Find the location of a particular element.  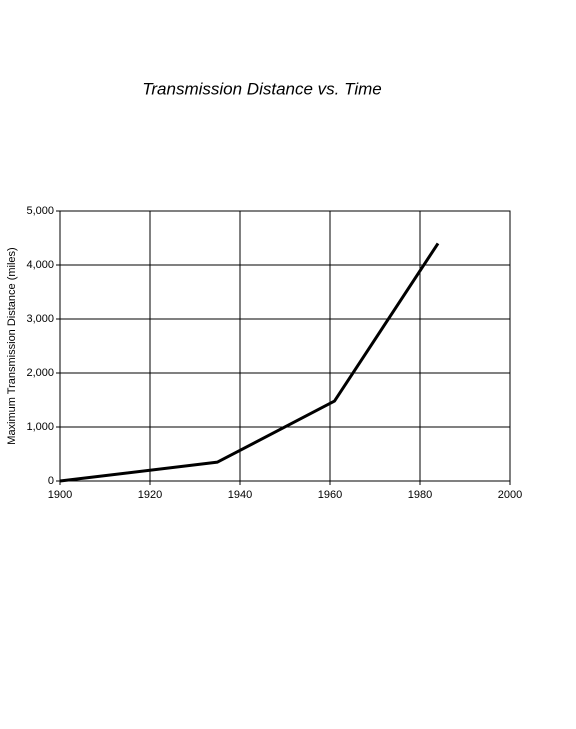

y-tick-label: 1,000 is located at coordinates (40, 427).